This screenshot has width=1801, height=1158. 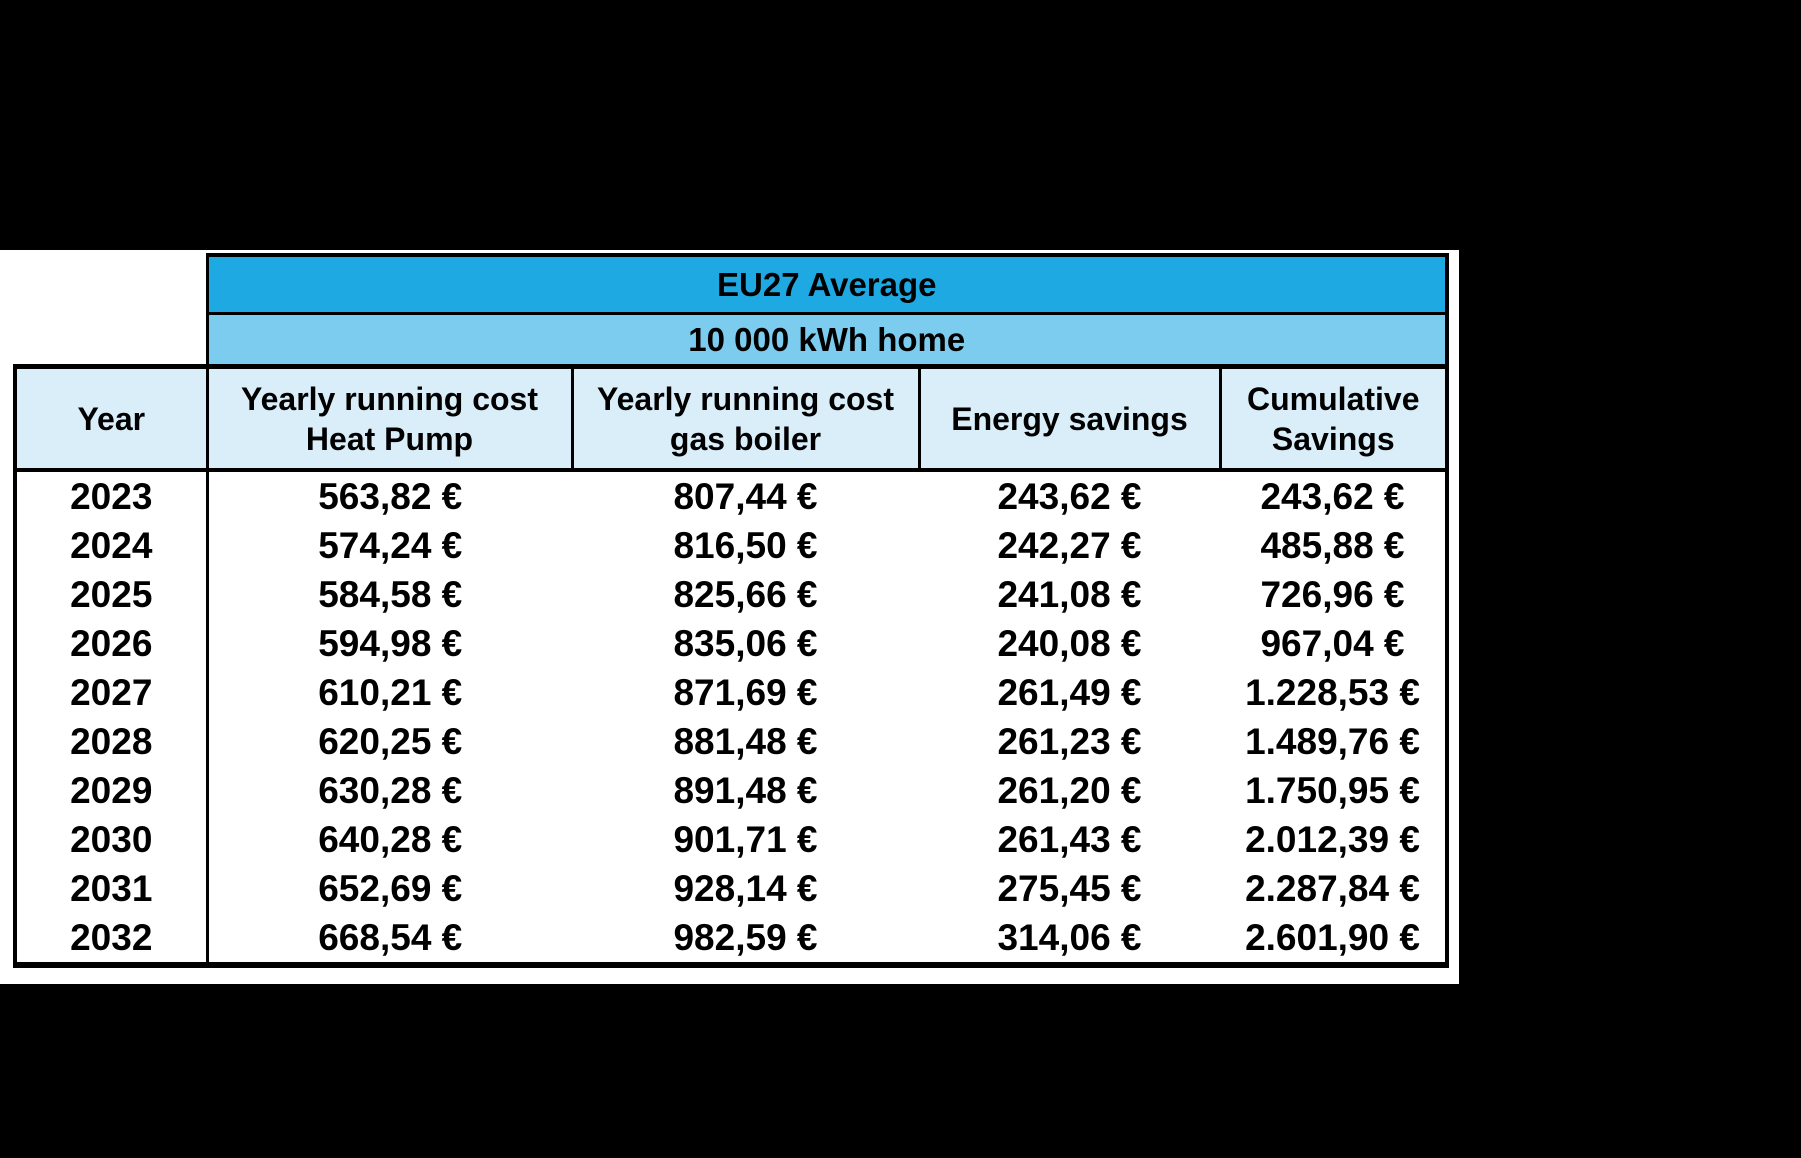 I want to click on energy-savings-cell: 243,62 €, so click(x=1069, y=495).